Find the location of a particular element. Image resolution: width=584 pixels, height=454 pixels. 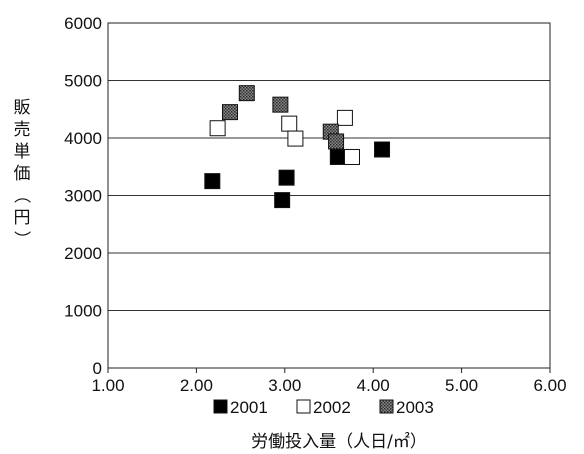

y-axis-label-char: 価 is located at coordinates (22, 174).